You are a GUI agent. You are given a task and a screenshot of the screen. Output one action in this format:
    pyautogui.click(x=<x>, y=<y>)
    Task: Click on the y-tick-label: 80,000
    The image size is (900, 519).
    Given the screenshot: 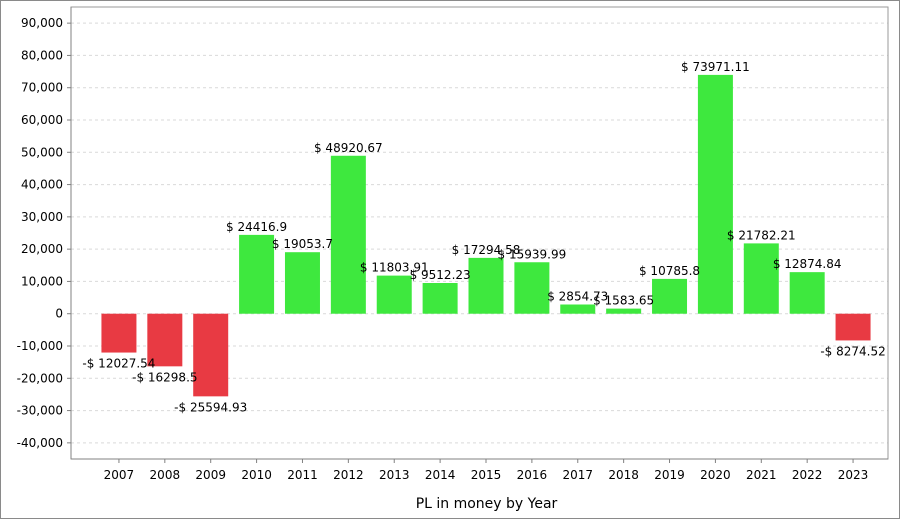 What is the action you would take?
    pyautogui.click(x=42, y=55)
    